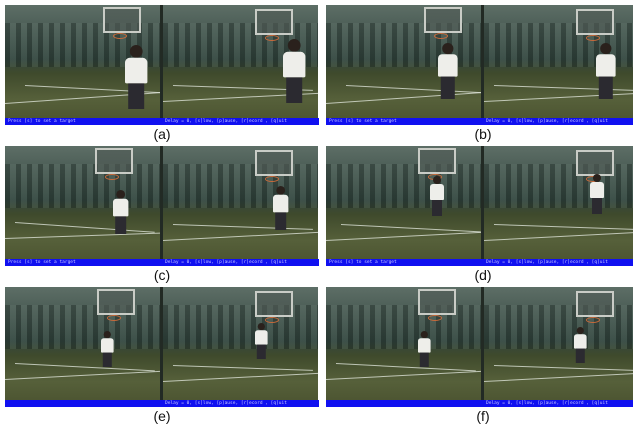  I want to click on panel-caption: (f), so click(483, 416).